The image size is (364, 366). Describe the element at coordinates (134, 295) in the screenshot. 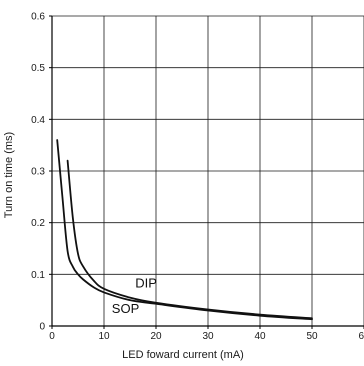

I see `series-annotations: DIP SOP` at that location.